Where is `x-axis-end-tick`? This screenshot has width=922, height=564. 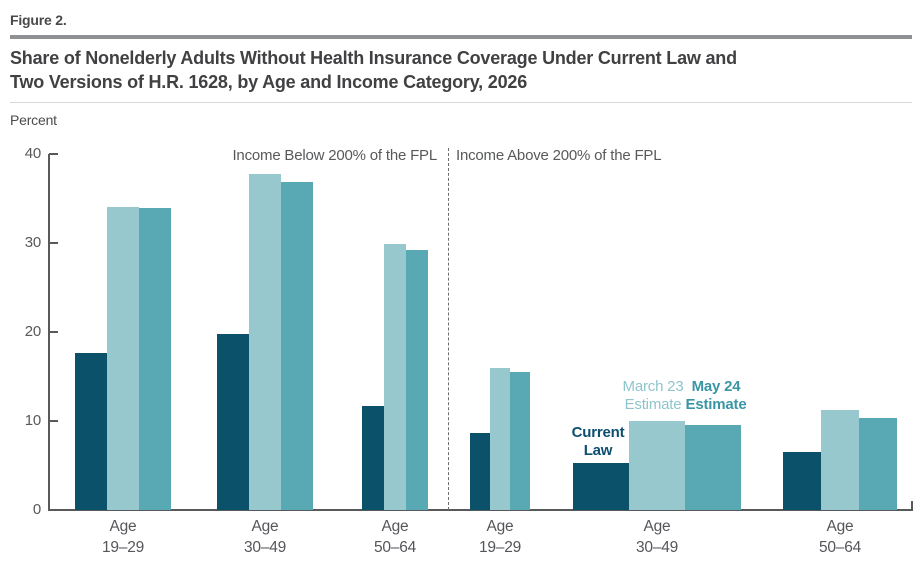 x-axis-end-tick is located at coordinates (912, 505).